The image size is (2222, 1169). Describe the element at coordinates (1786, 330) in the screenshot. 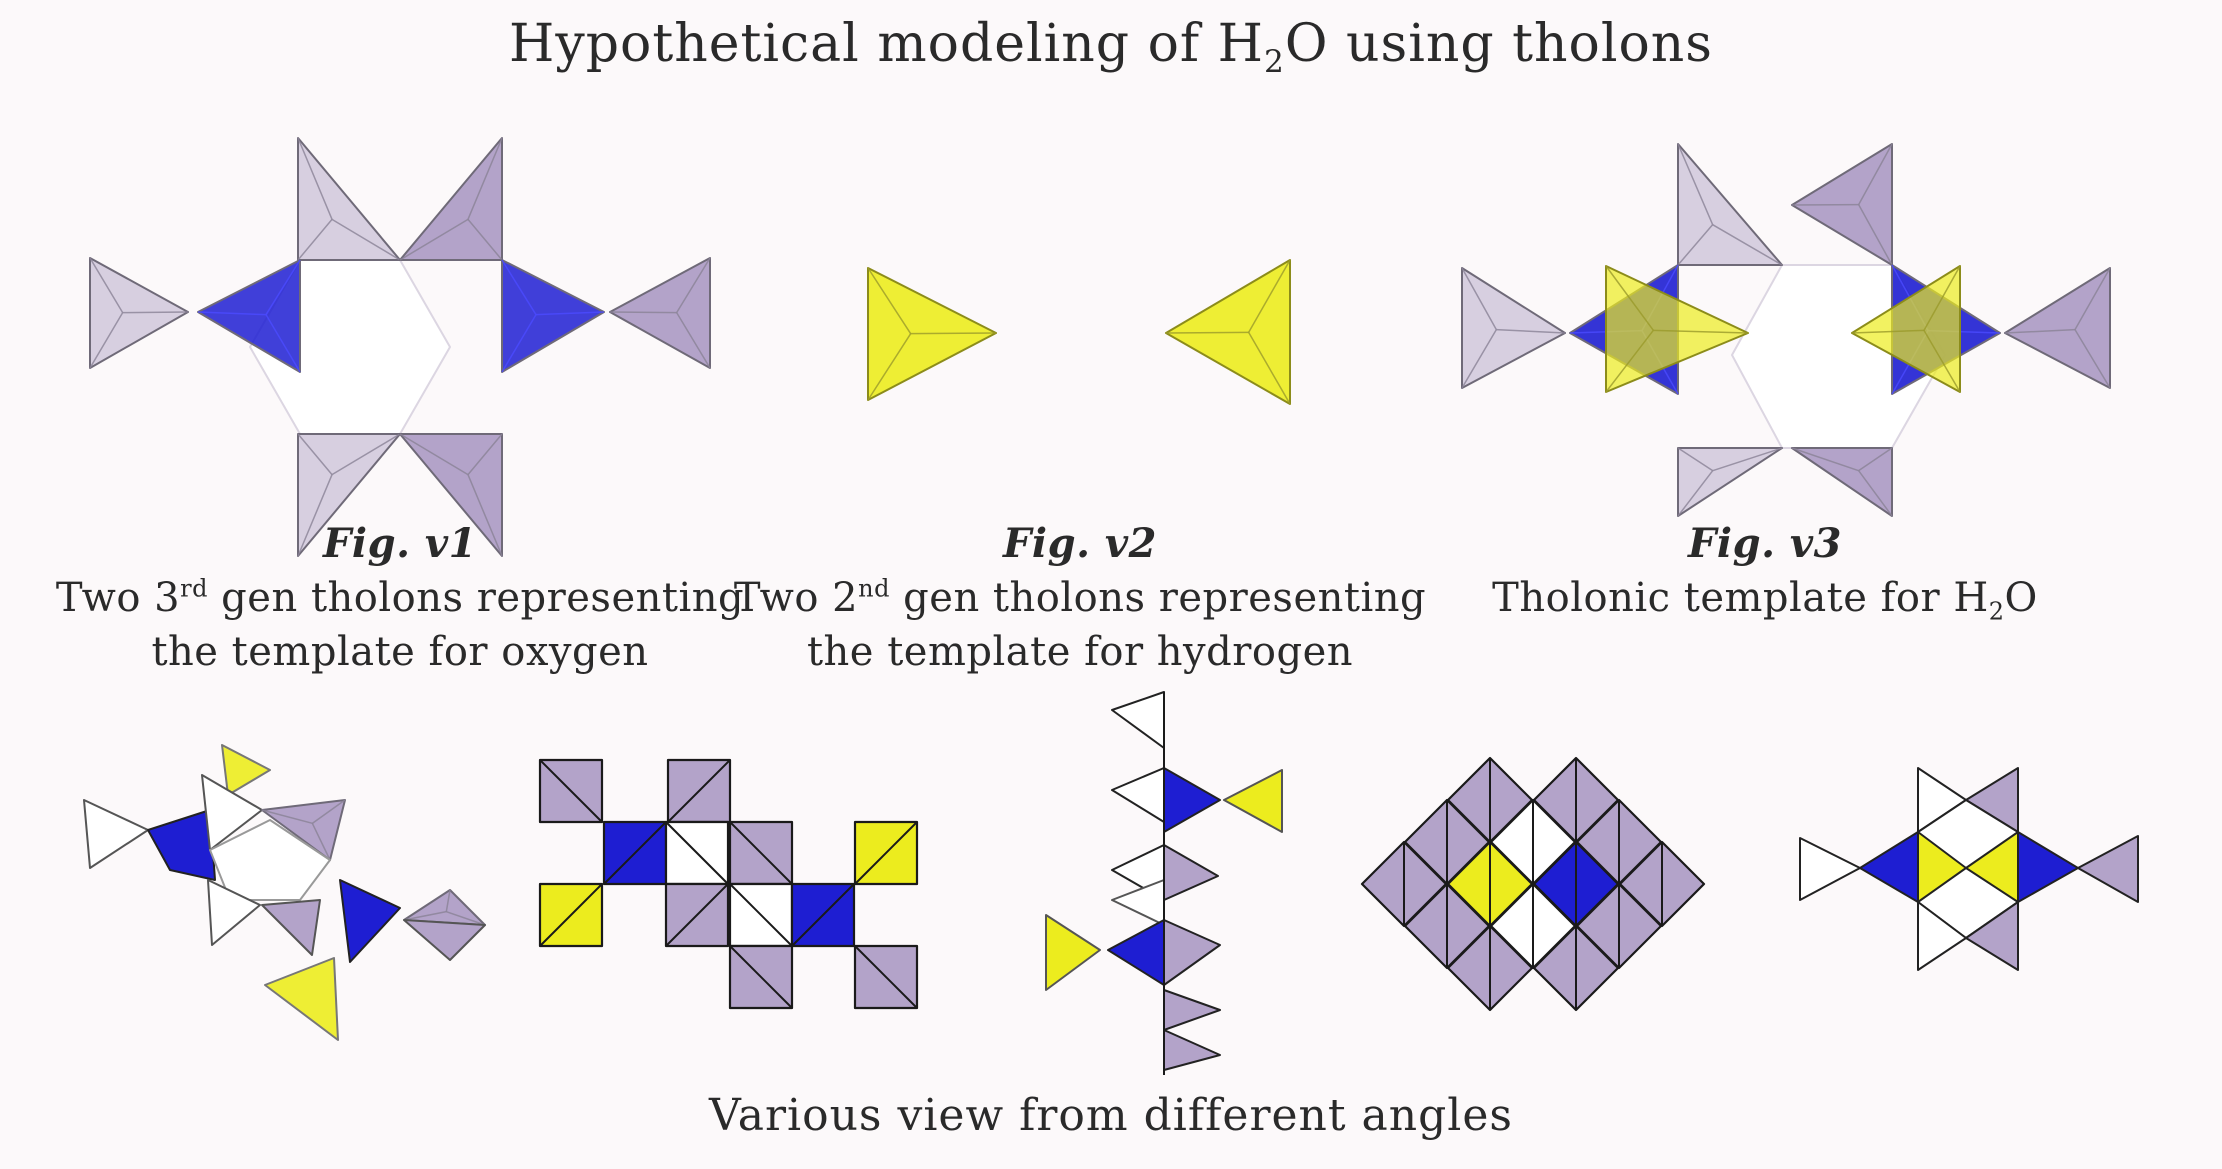

I see `fig-v3-h2o-template` at that location.